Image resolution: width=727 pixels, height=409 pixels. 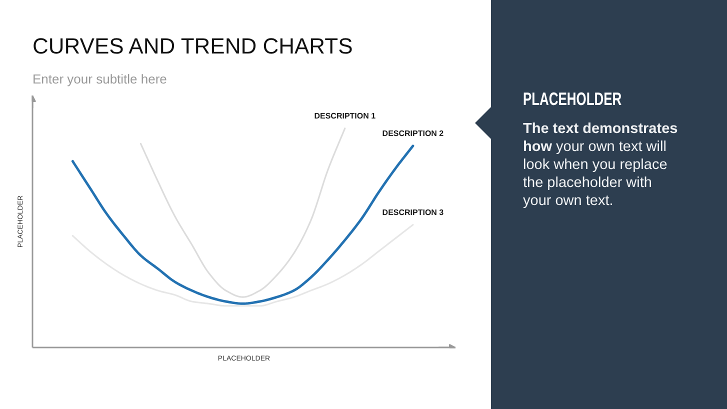 I want to click on text: PLACEHOLDER, so click(x=572, y=99).